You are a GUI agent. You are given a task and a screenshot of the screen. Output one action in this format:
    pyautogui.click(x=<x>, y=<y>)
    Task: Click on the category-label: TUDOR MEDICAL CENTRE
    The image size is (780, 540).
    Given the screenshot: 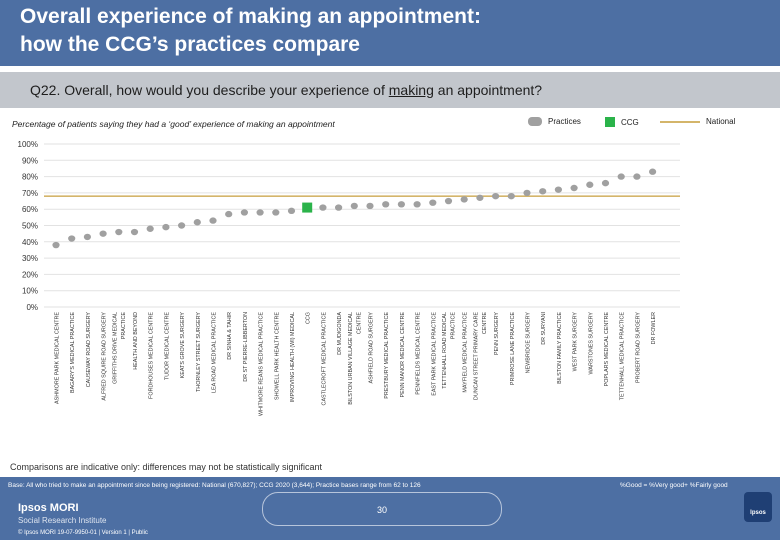 What is the action you would take?
    pyautogui.click(x=167, y=346)
    